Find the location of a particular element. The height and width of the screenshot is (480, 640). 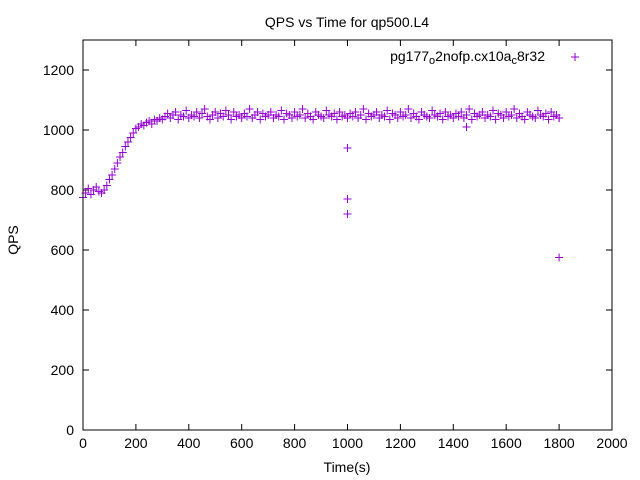

y-tick-label: 800 is located at coordinates (63, 190).